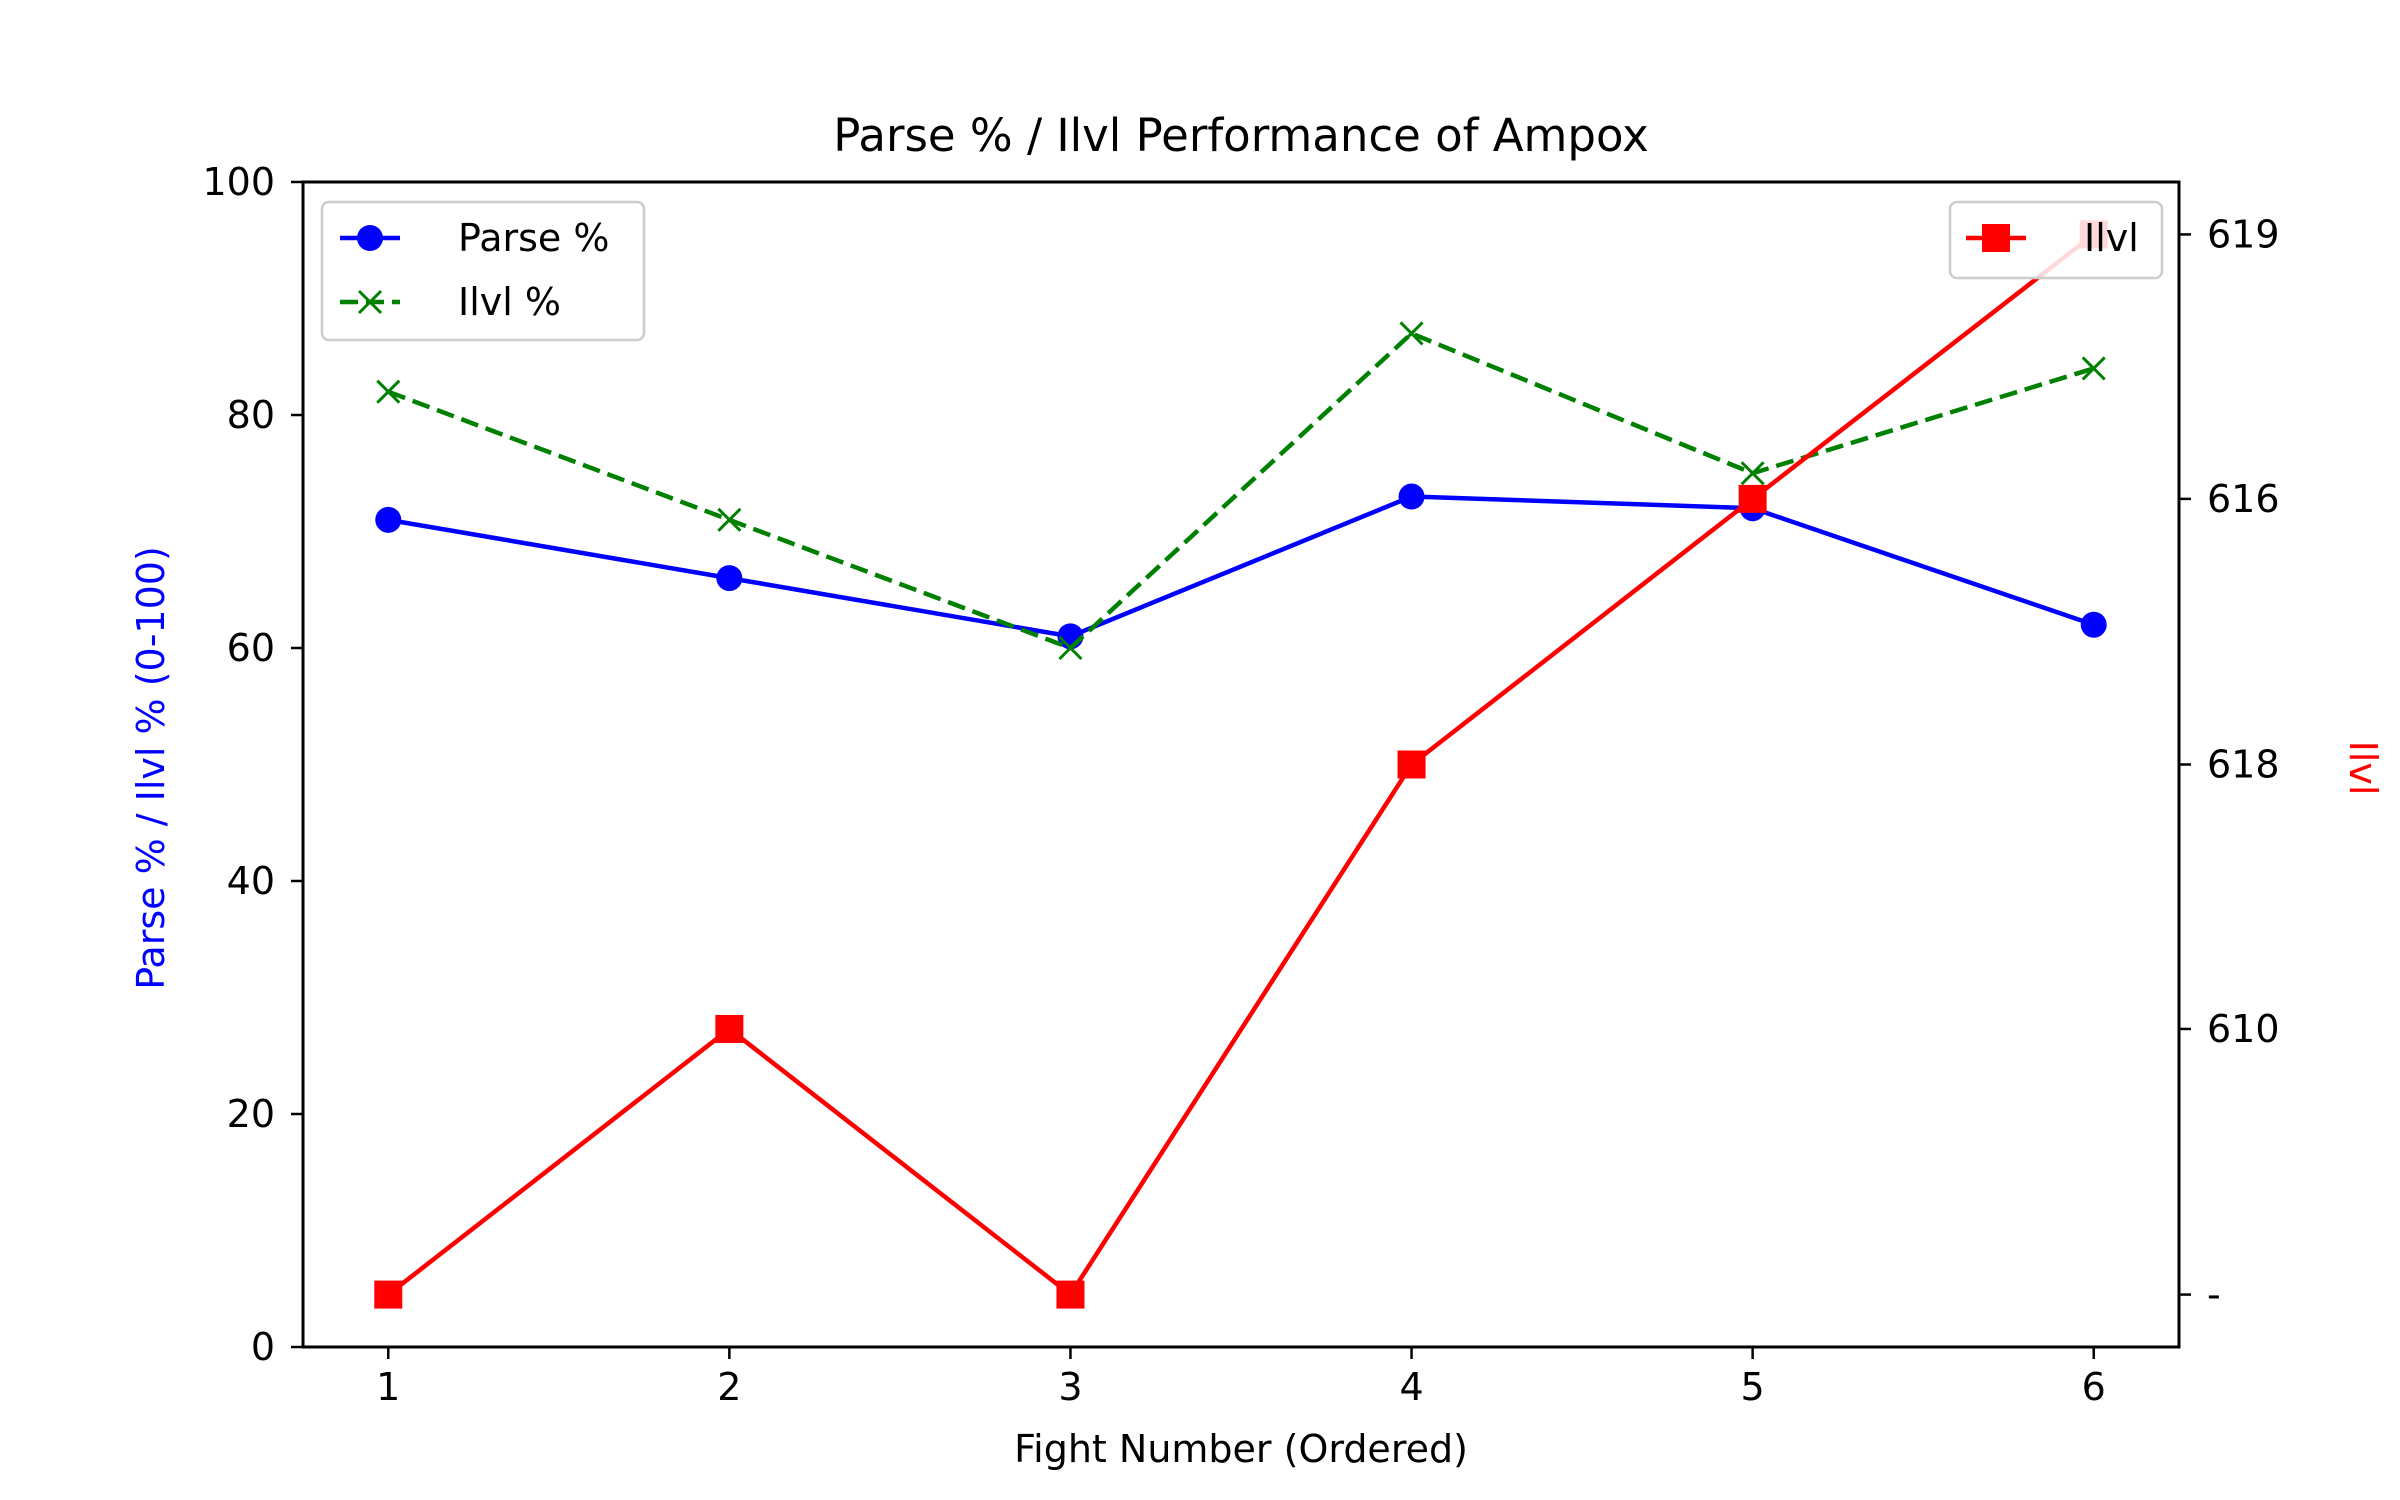  What do you see at coordinates (1241, 1449) in the screenshot?
I see `x-axis-label: Fight Number (Ordered)` at bounding box center [1241, 1449].